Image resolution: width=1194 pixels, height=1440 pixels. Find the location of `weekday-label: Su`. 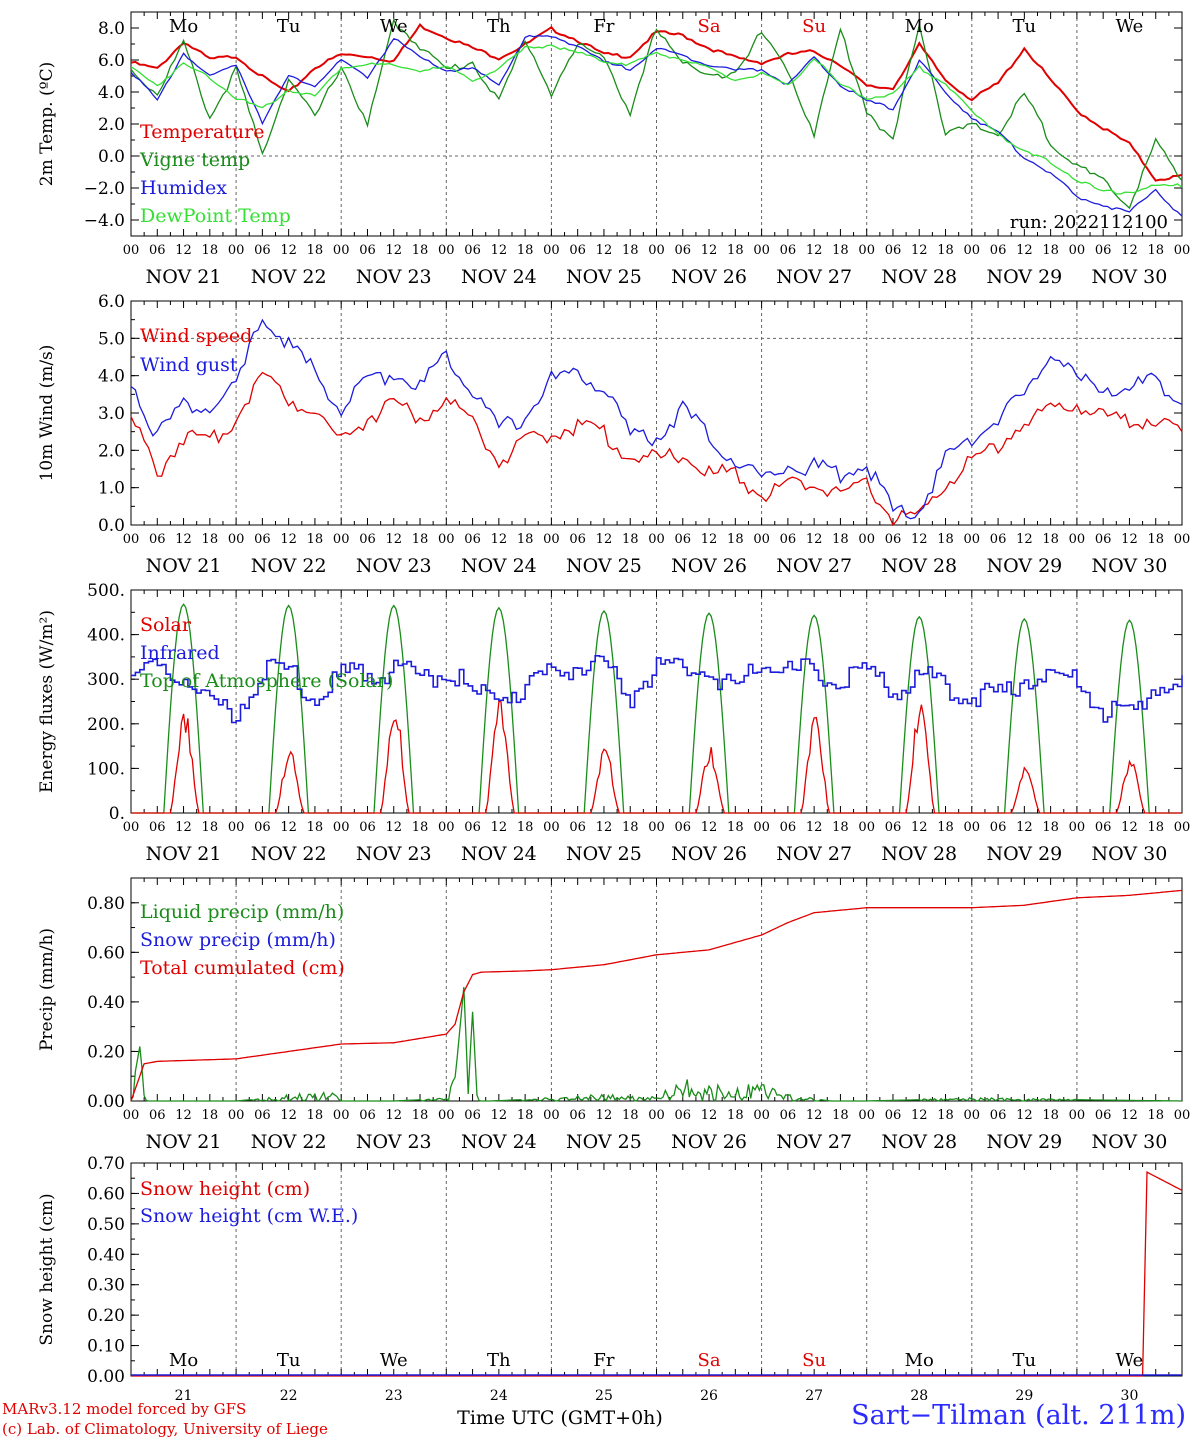

weekday-label: Su is located at coordinates (814, 26).